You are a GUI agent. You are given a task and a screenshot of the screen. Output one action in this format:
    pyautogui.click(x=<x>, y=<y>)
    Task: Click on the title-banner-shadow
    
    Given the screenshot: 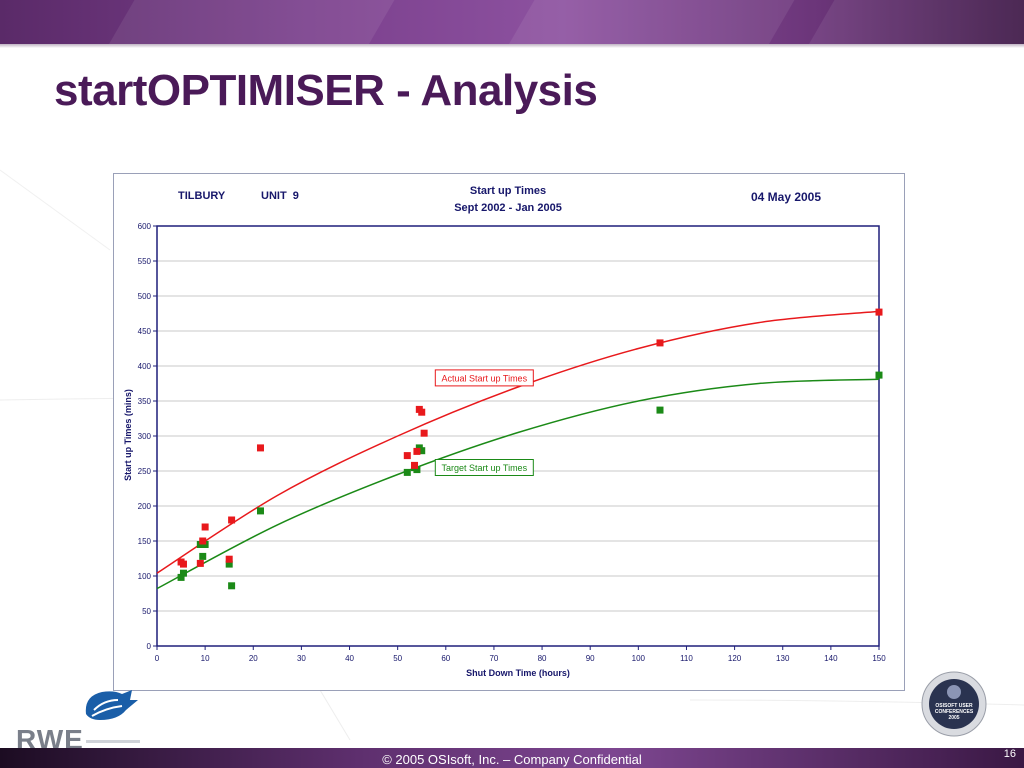 What is the action you would take?
    pyautogui.click(x=512, y=46)
    